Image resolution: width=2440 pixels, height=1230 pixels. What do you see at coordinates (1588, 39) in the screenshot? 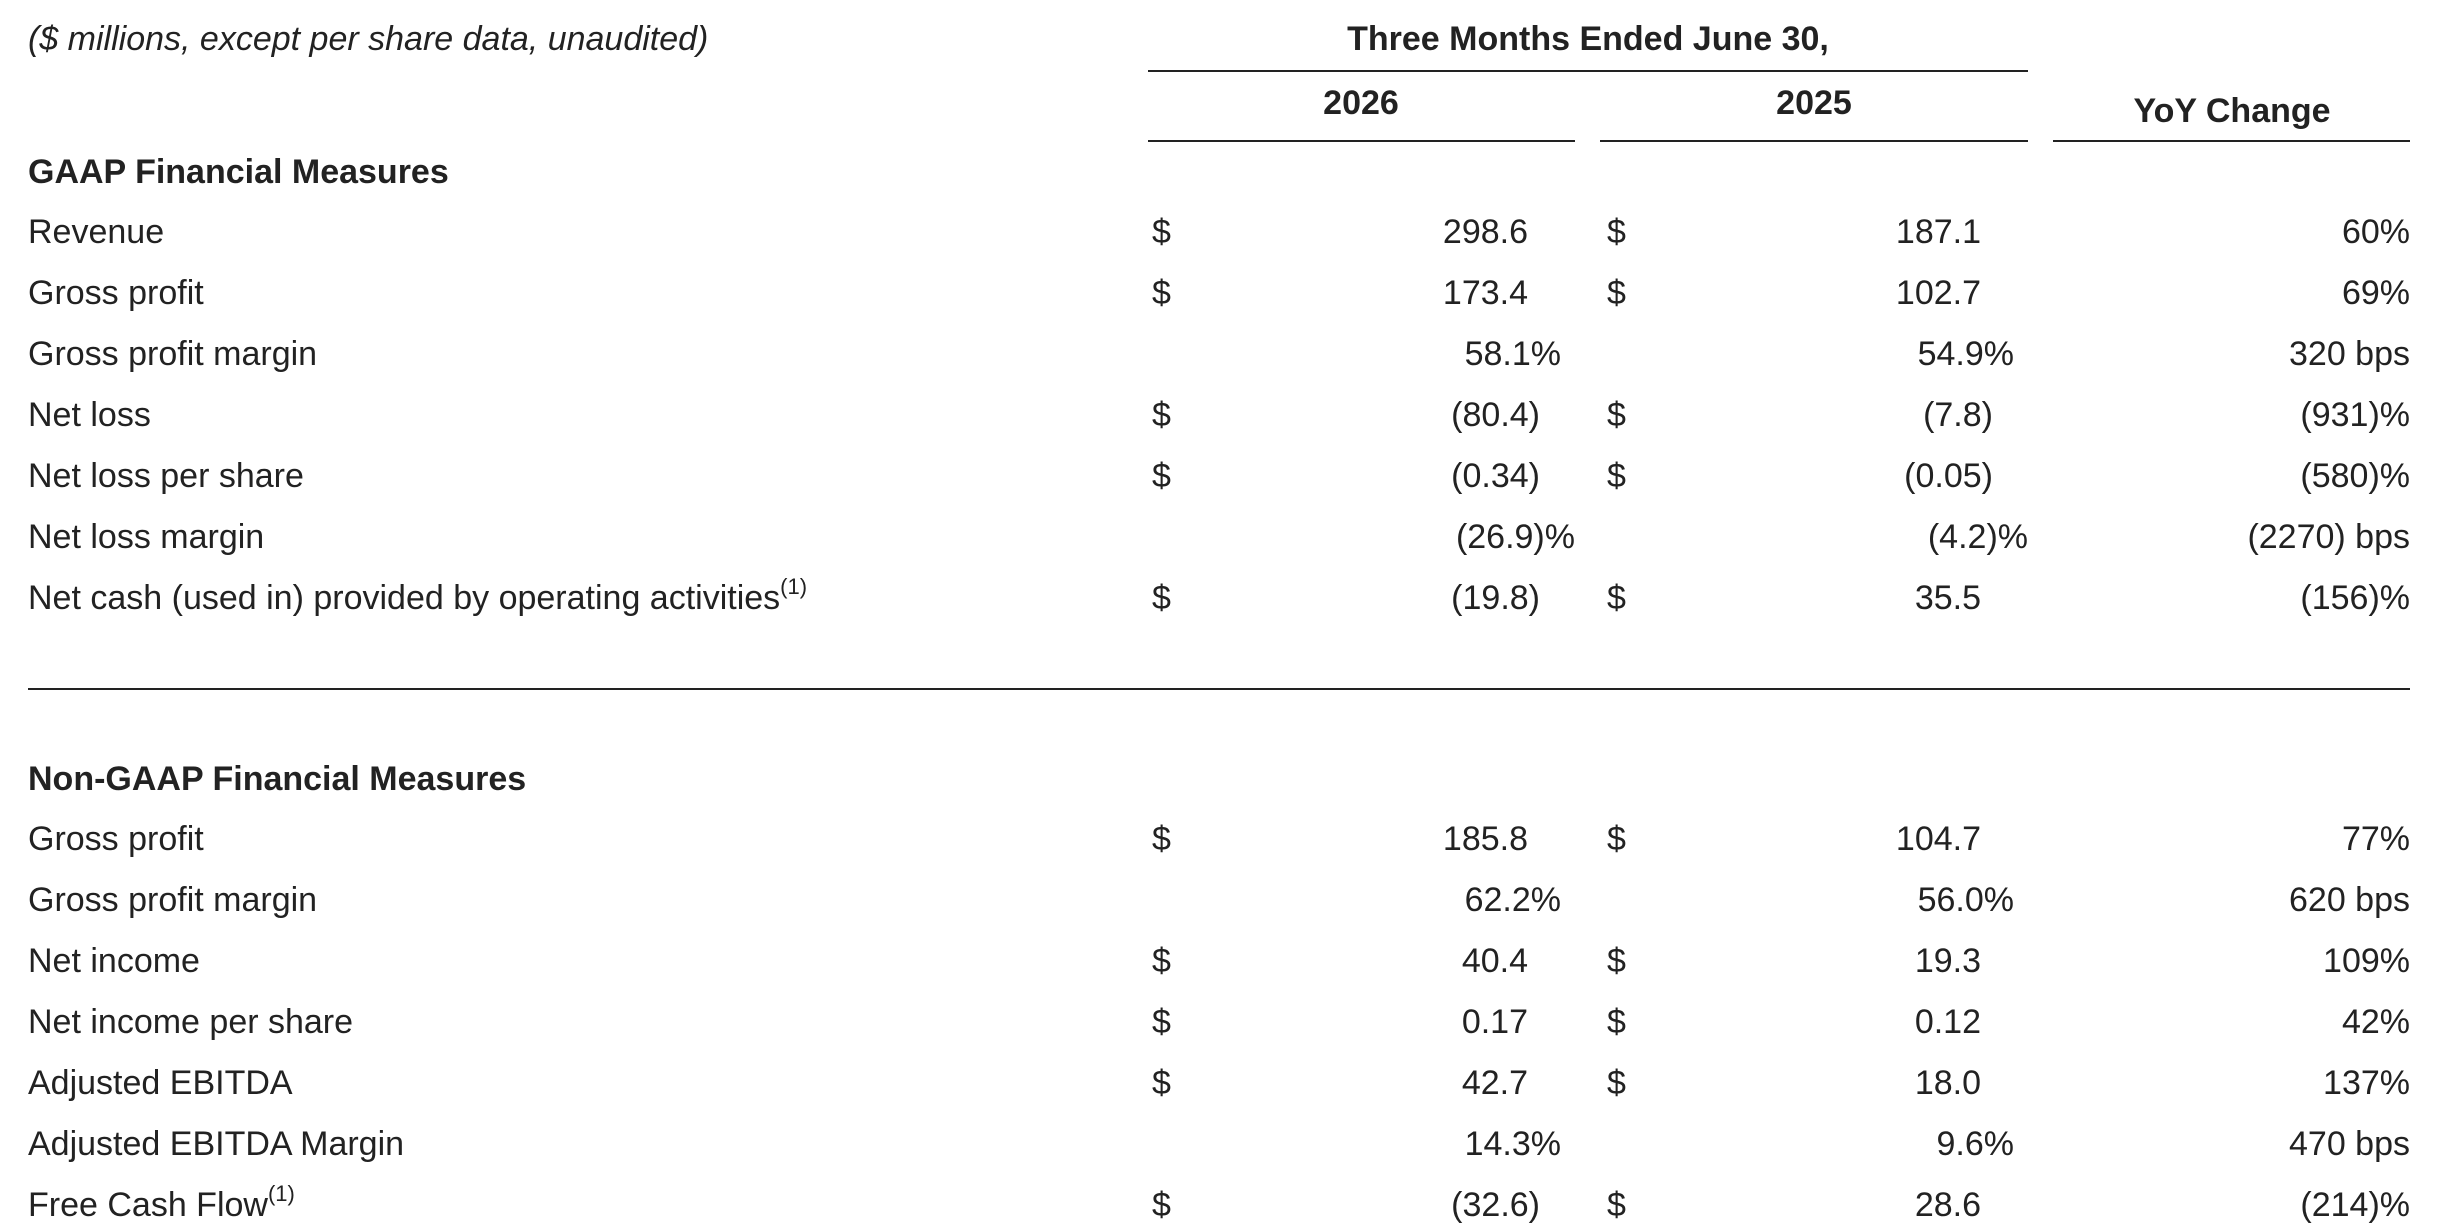
I see `period-header: Three Months Ended June 30,` at bounding box center [1588, 39].